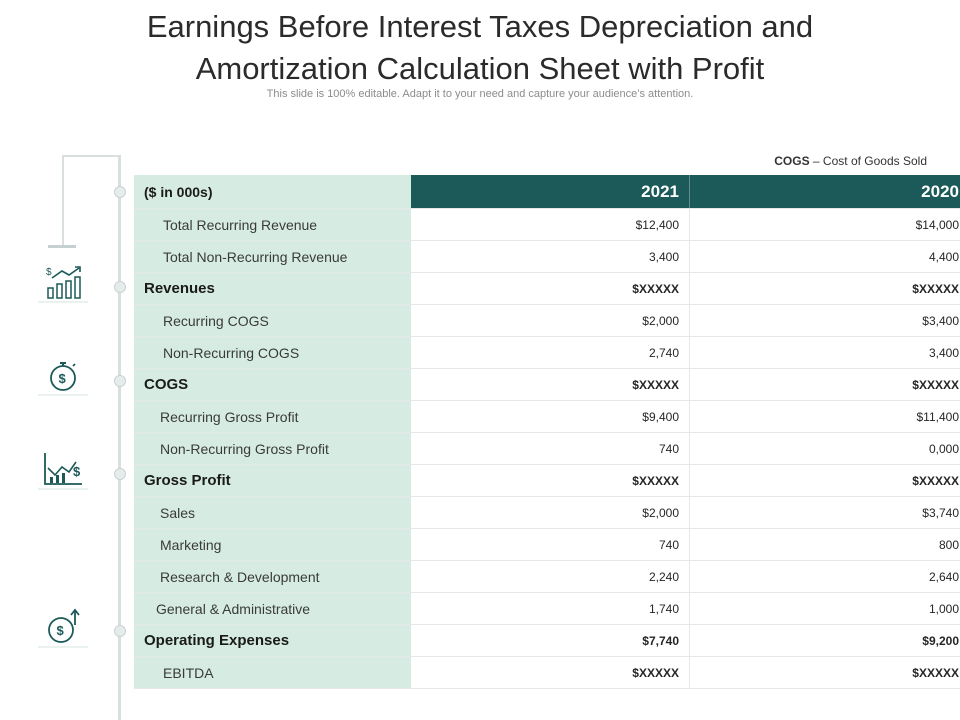 This screenshot has width=960, height=720. I want to click on stopwatch-dollar-icon: $, so click(63, 377).